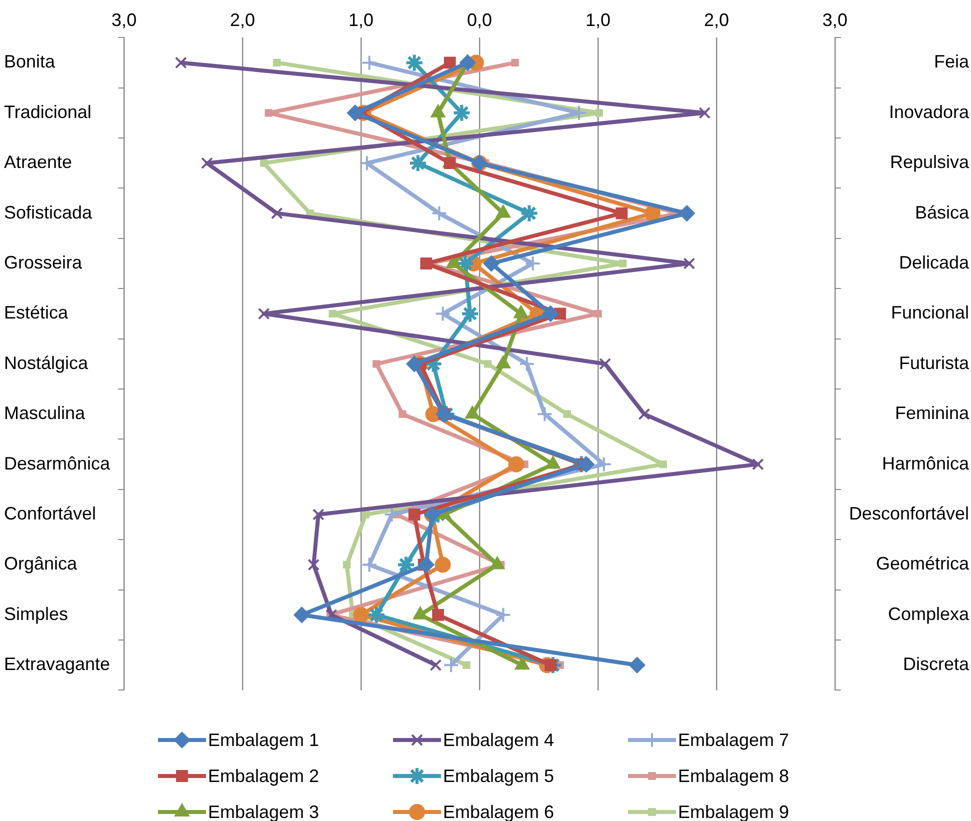 The image size is (971, 821). Describe the element at coordinates (498, 811) in the screenshot. I see `legend-label: Embalagem 6` at that location.